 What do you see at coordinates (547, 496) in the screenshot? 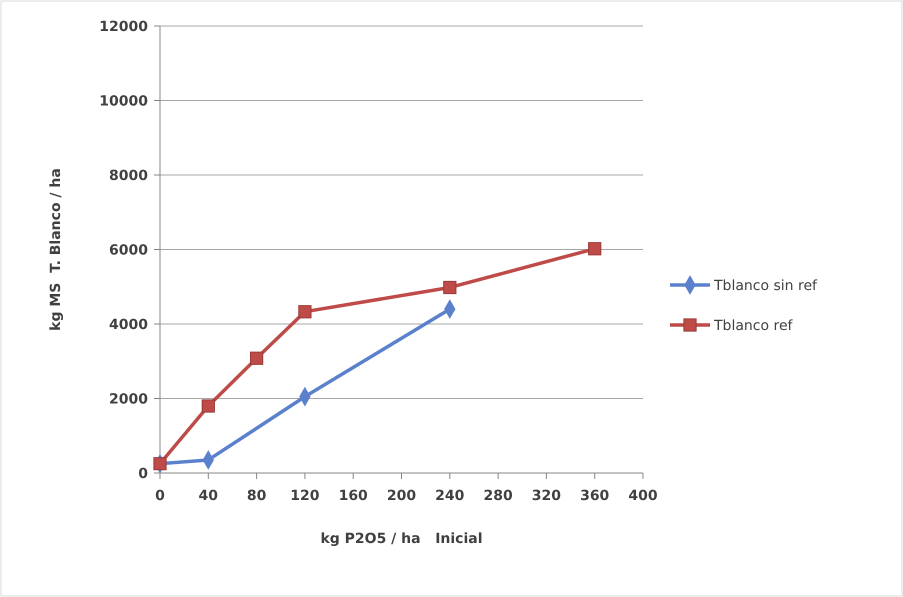
I see `x-tick-label: 320` at bounding box center [547, 496].